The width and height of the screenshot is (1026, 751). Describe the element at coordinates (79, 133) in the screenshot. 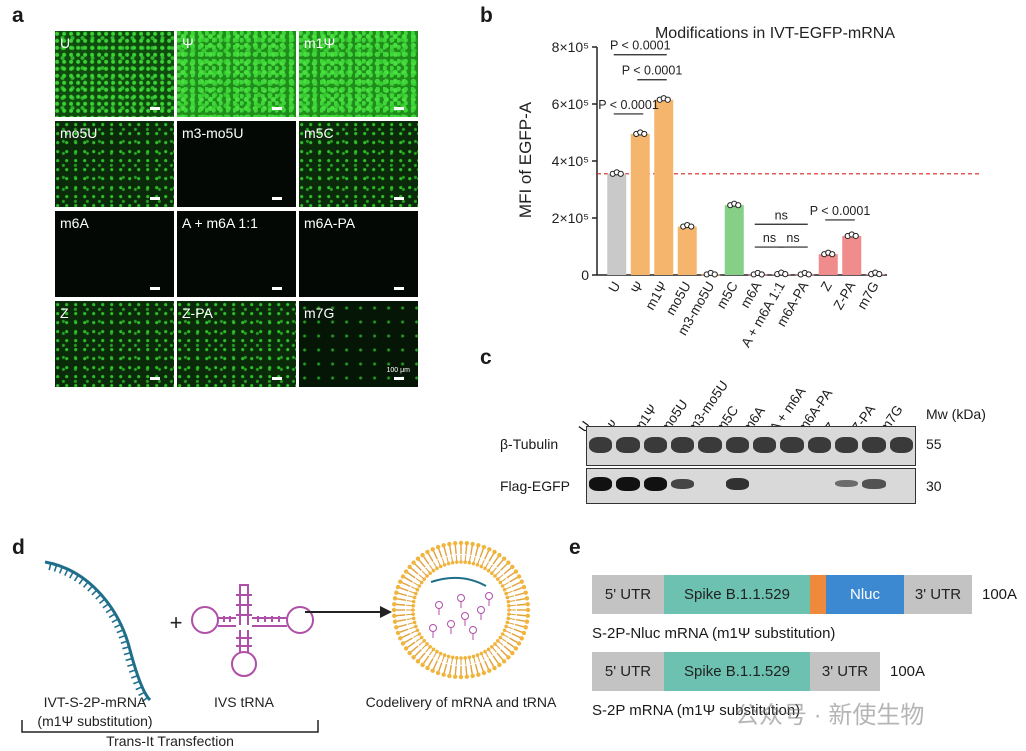

I see `micrograph-label: mo5U` at that location.